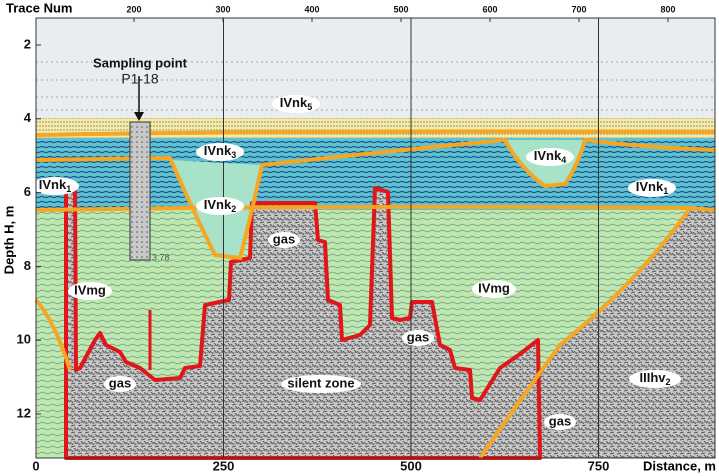  I want to click on unit-label: IVnk5, so click(296, 103).